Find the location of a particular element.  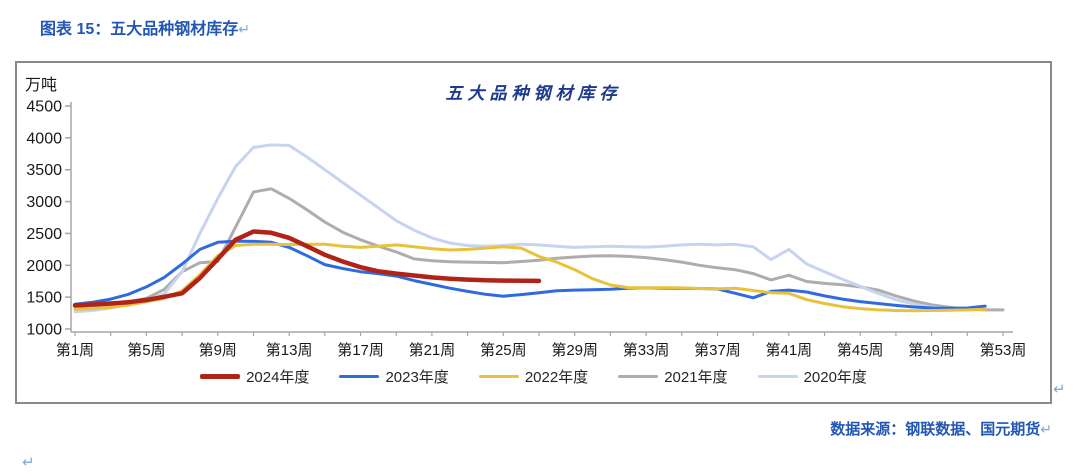

legend-label: 2023年度 is located at coordinates (417, 377).